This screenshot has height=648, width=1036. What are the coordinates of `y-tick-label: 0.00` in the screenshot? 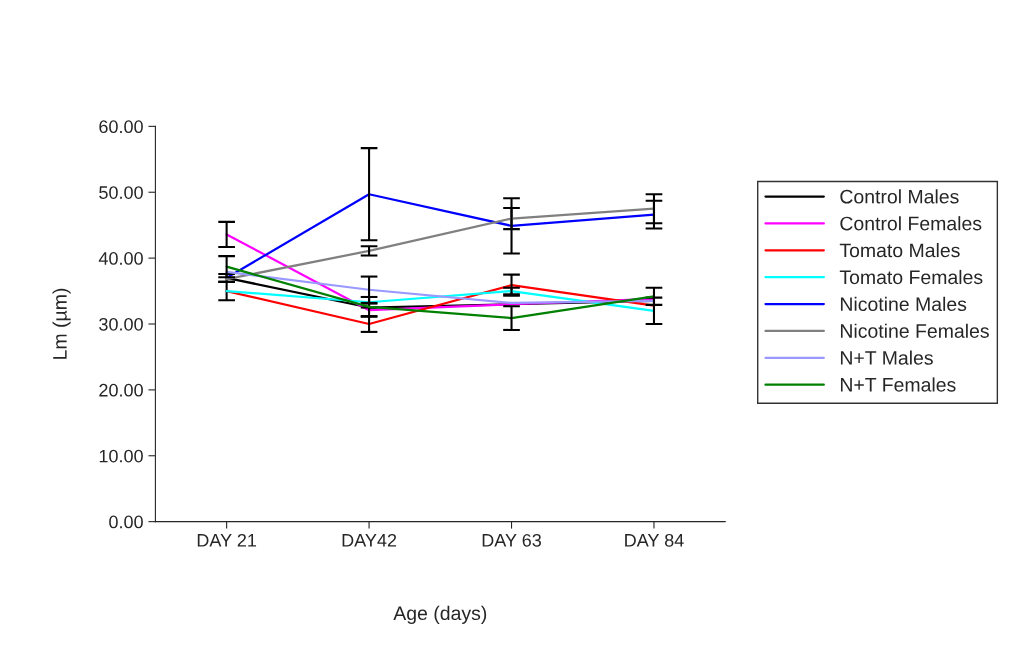 It's located at (126, 522).